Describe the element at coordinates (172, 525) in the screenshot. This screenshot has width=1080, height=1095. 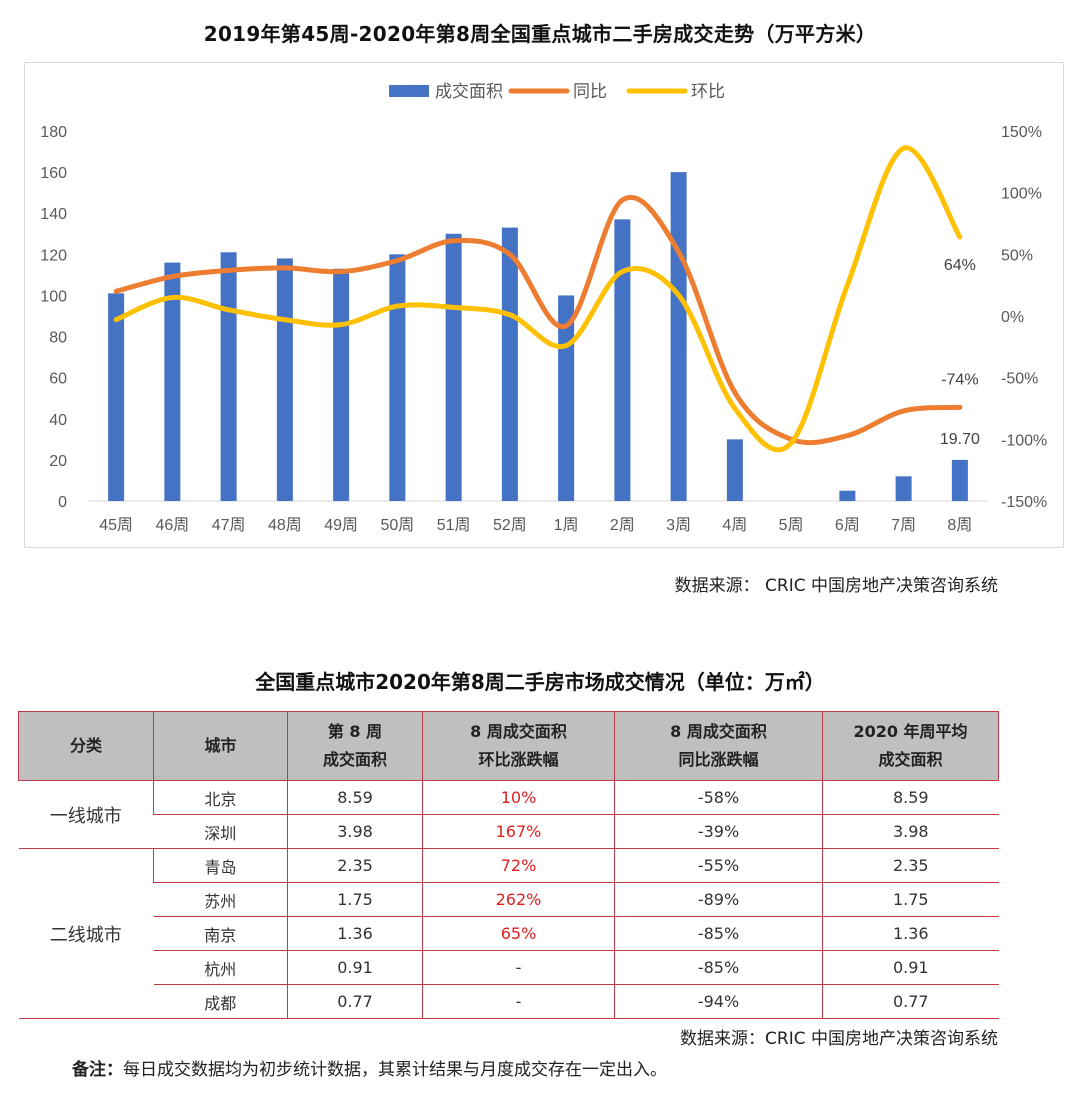
I see `x-axis-tick: 46周` at that location.